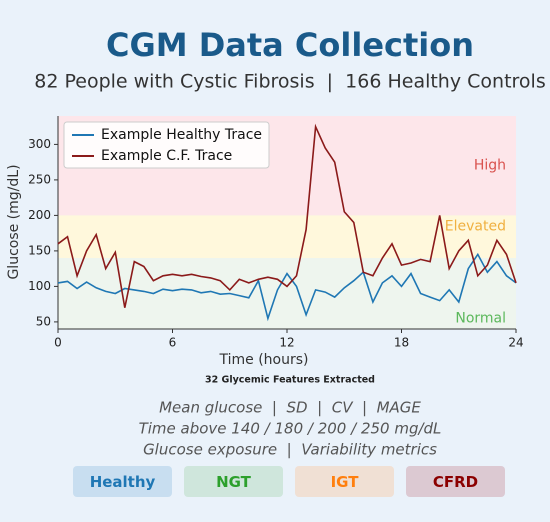  Describe the element at coordinates (287, 287) in the screenshot. I see `line` at that location.